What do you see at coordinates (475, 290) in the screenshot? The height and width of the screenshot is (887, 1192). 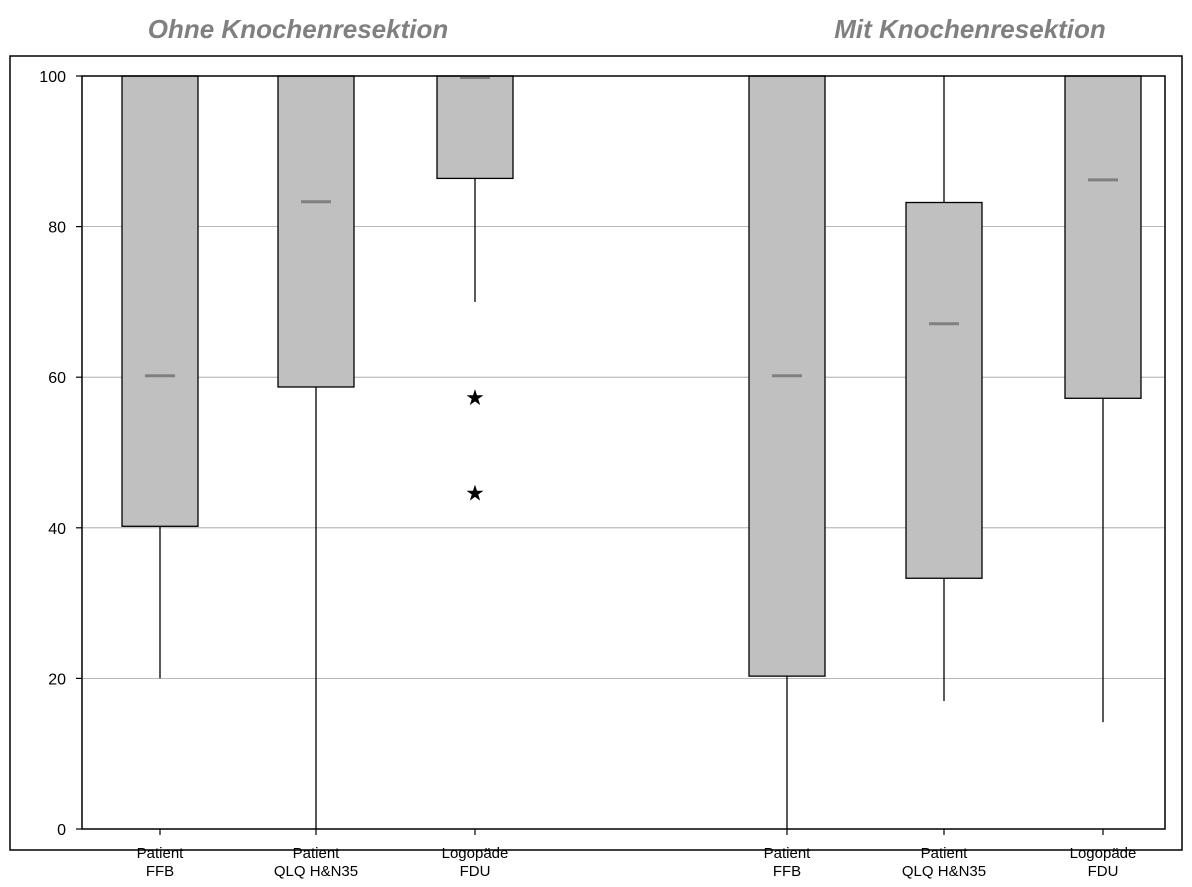 I see `box-2: ★★` at bounding box center [475, 290].